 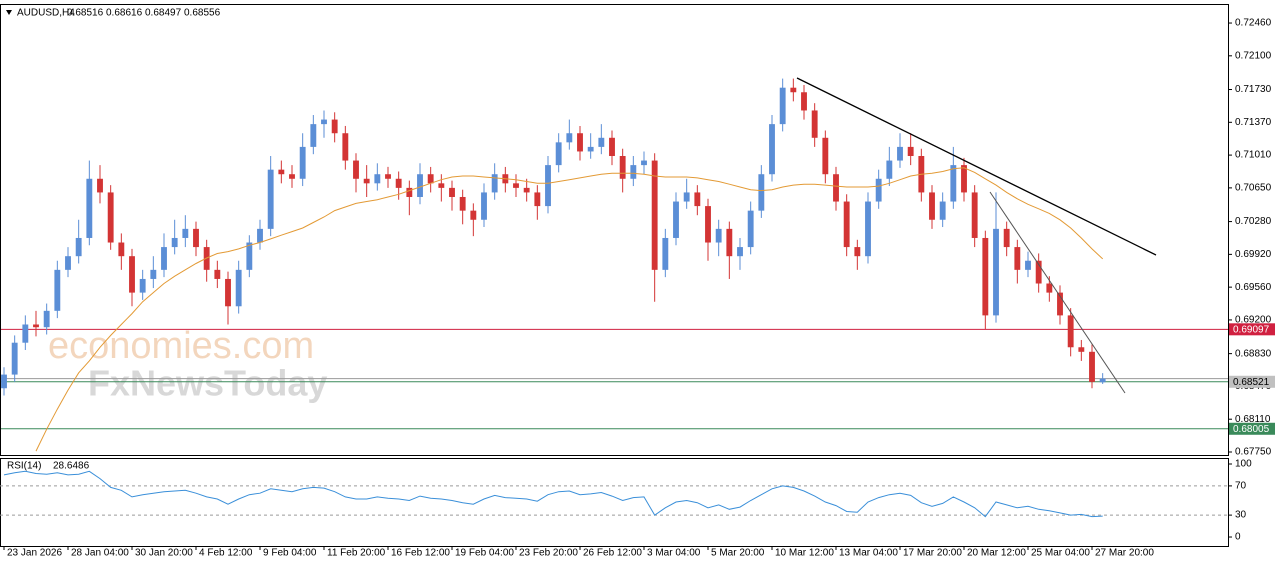 What do you see at coordinates (181, 346) in the screenshot?
I see `watermark-economies: economies.com` at bounding box center [181, 346].